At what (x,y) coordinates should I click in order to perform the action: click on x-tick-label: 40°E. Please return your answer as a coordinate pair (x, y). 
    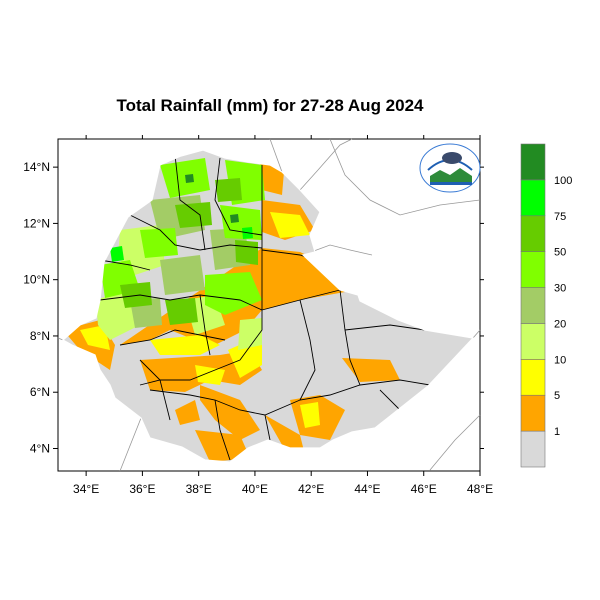
    Looking at the image, I should click on (255, 489).